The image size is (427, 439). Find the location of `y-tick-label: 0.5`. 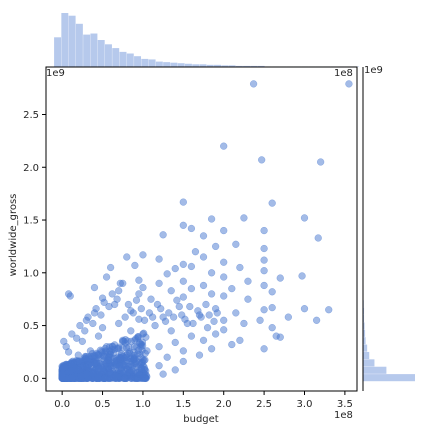

y-tick-label: 0.5 is located at coordinates (31, 326).